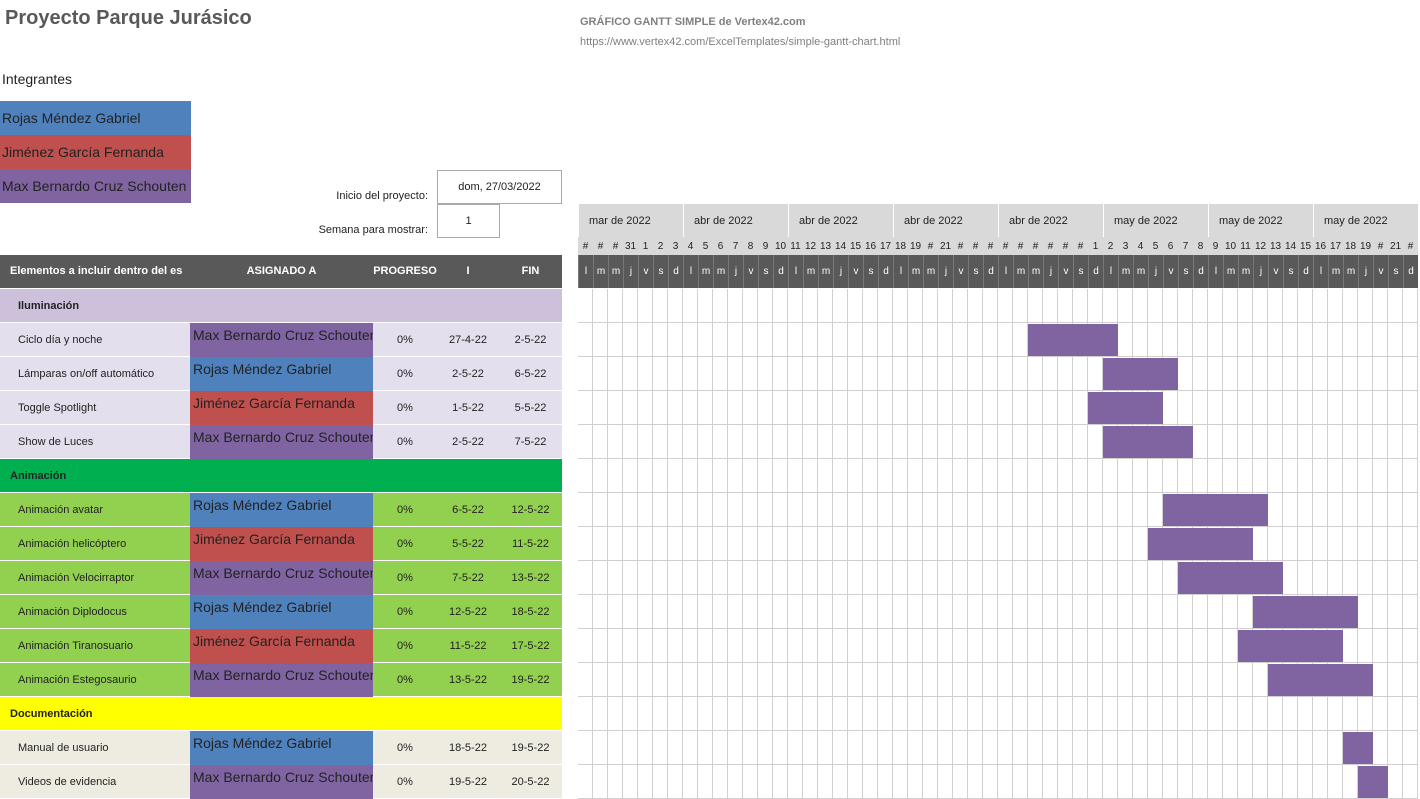 The width and height of the screenshot is (1420, 799). What do you see at coordinates (1350, 246) in the screenshot?
I see `day-number: 18` at bounding box center [1350, 246].